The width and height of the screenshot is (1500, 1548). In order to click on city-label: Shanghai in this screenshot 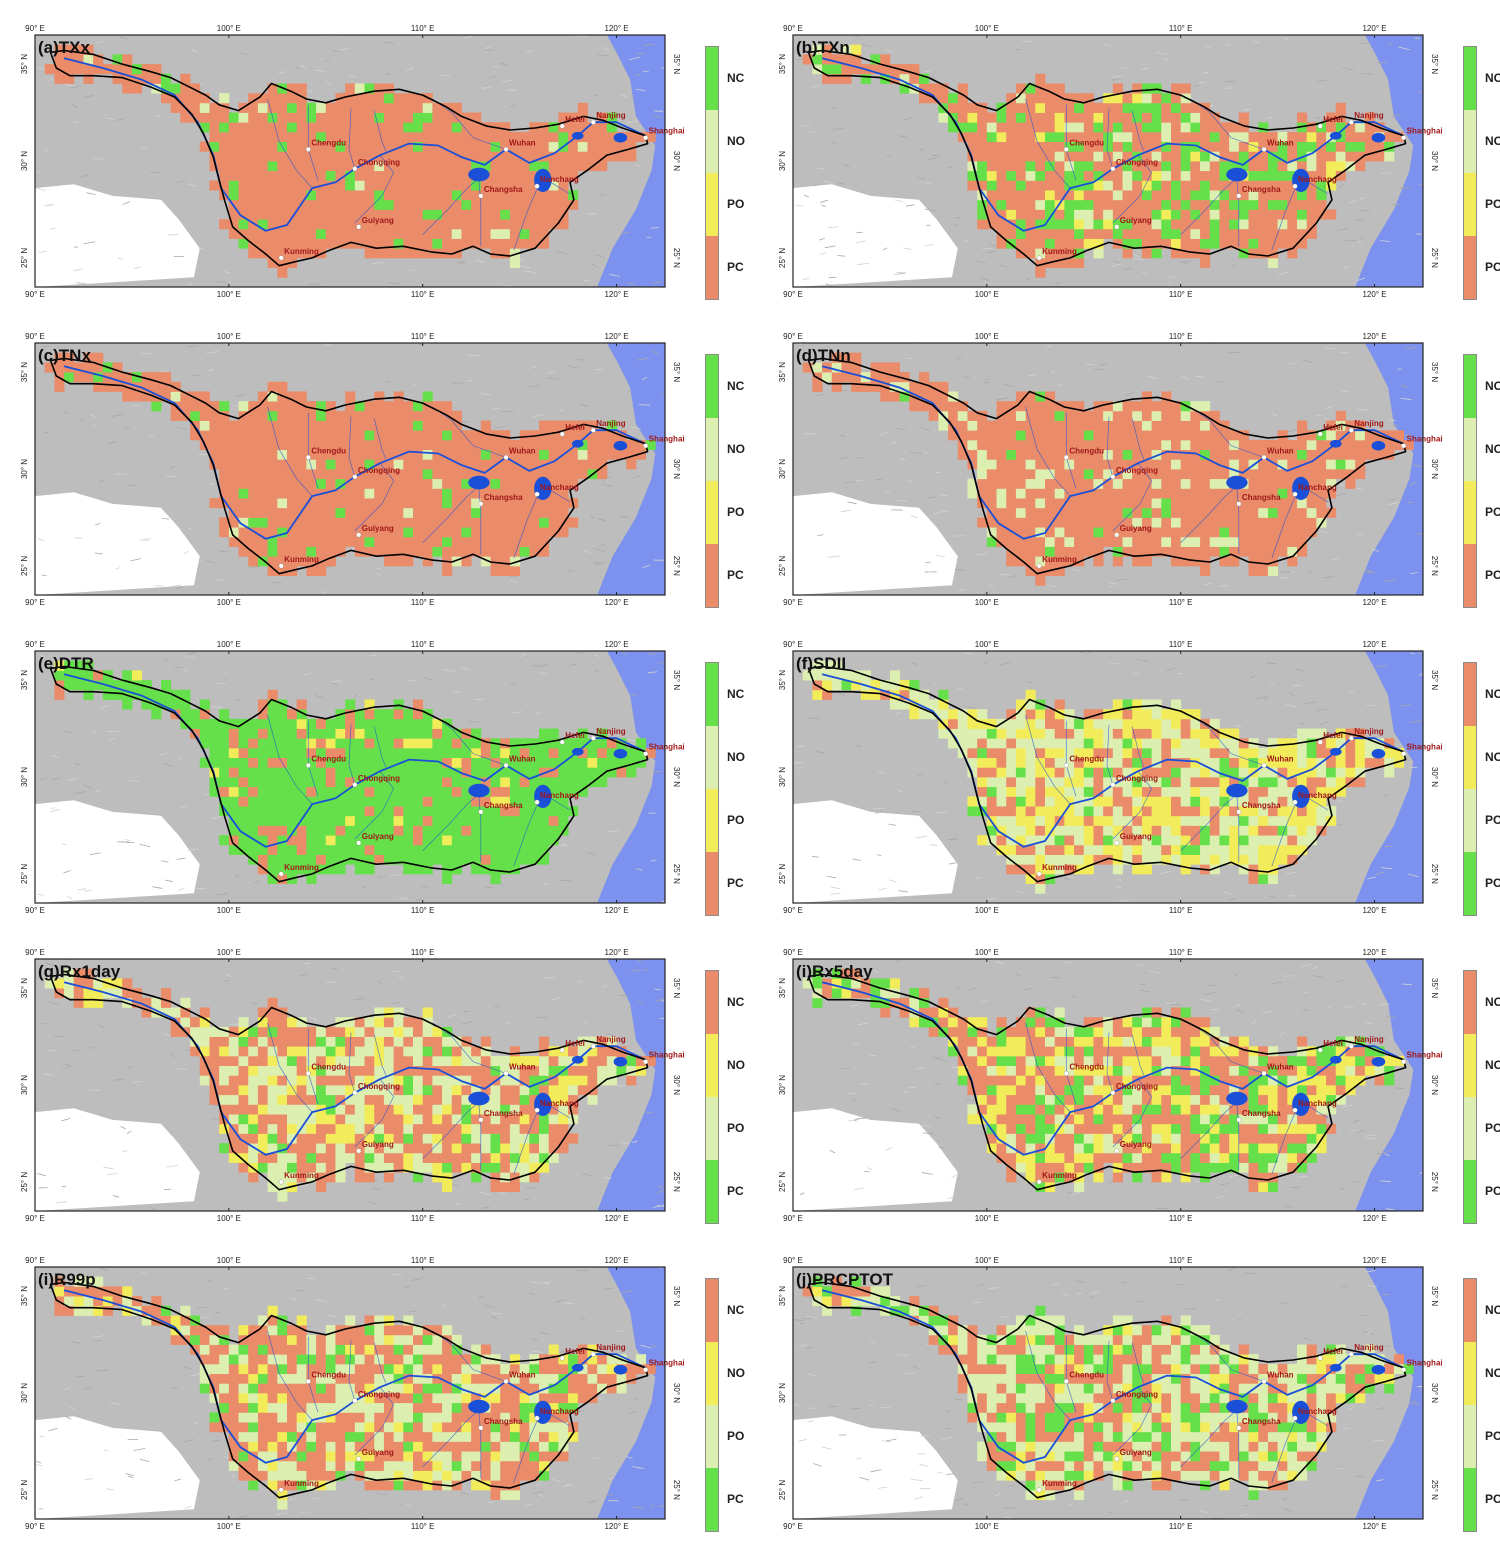, I will do `click(1425, 131)`.